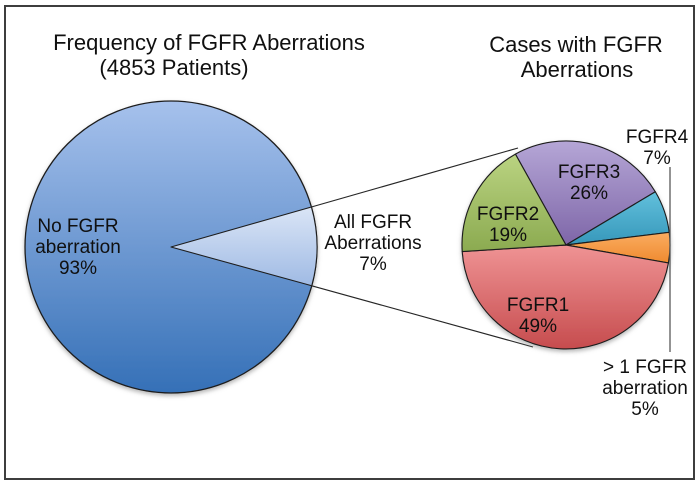  I want to click on slice-fgfr3, so click(585, 193).